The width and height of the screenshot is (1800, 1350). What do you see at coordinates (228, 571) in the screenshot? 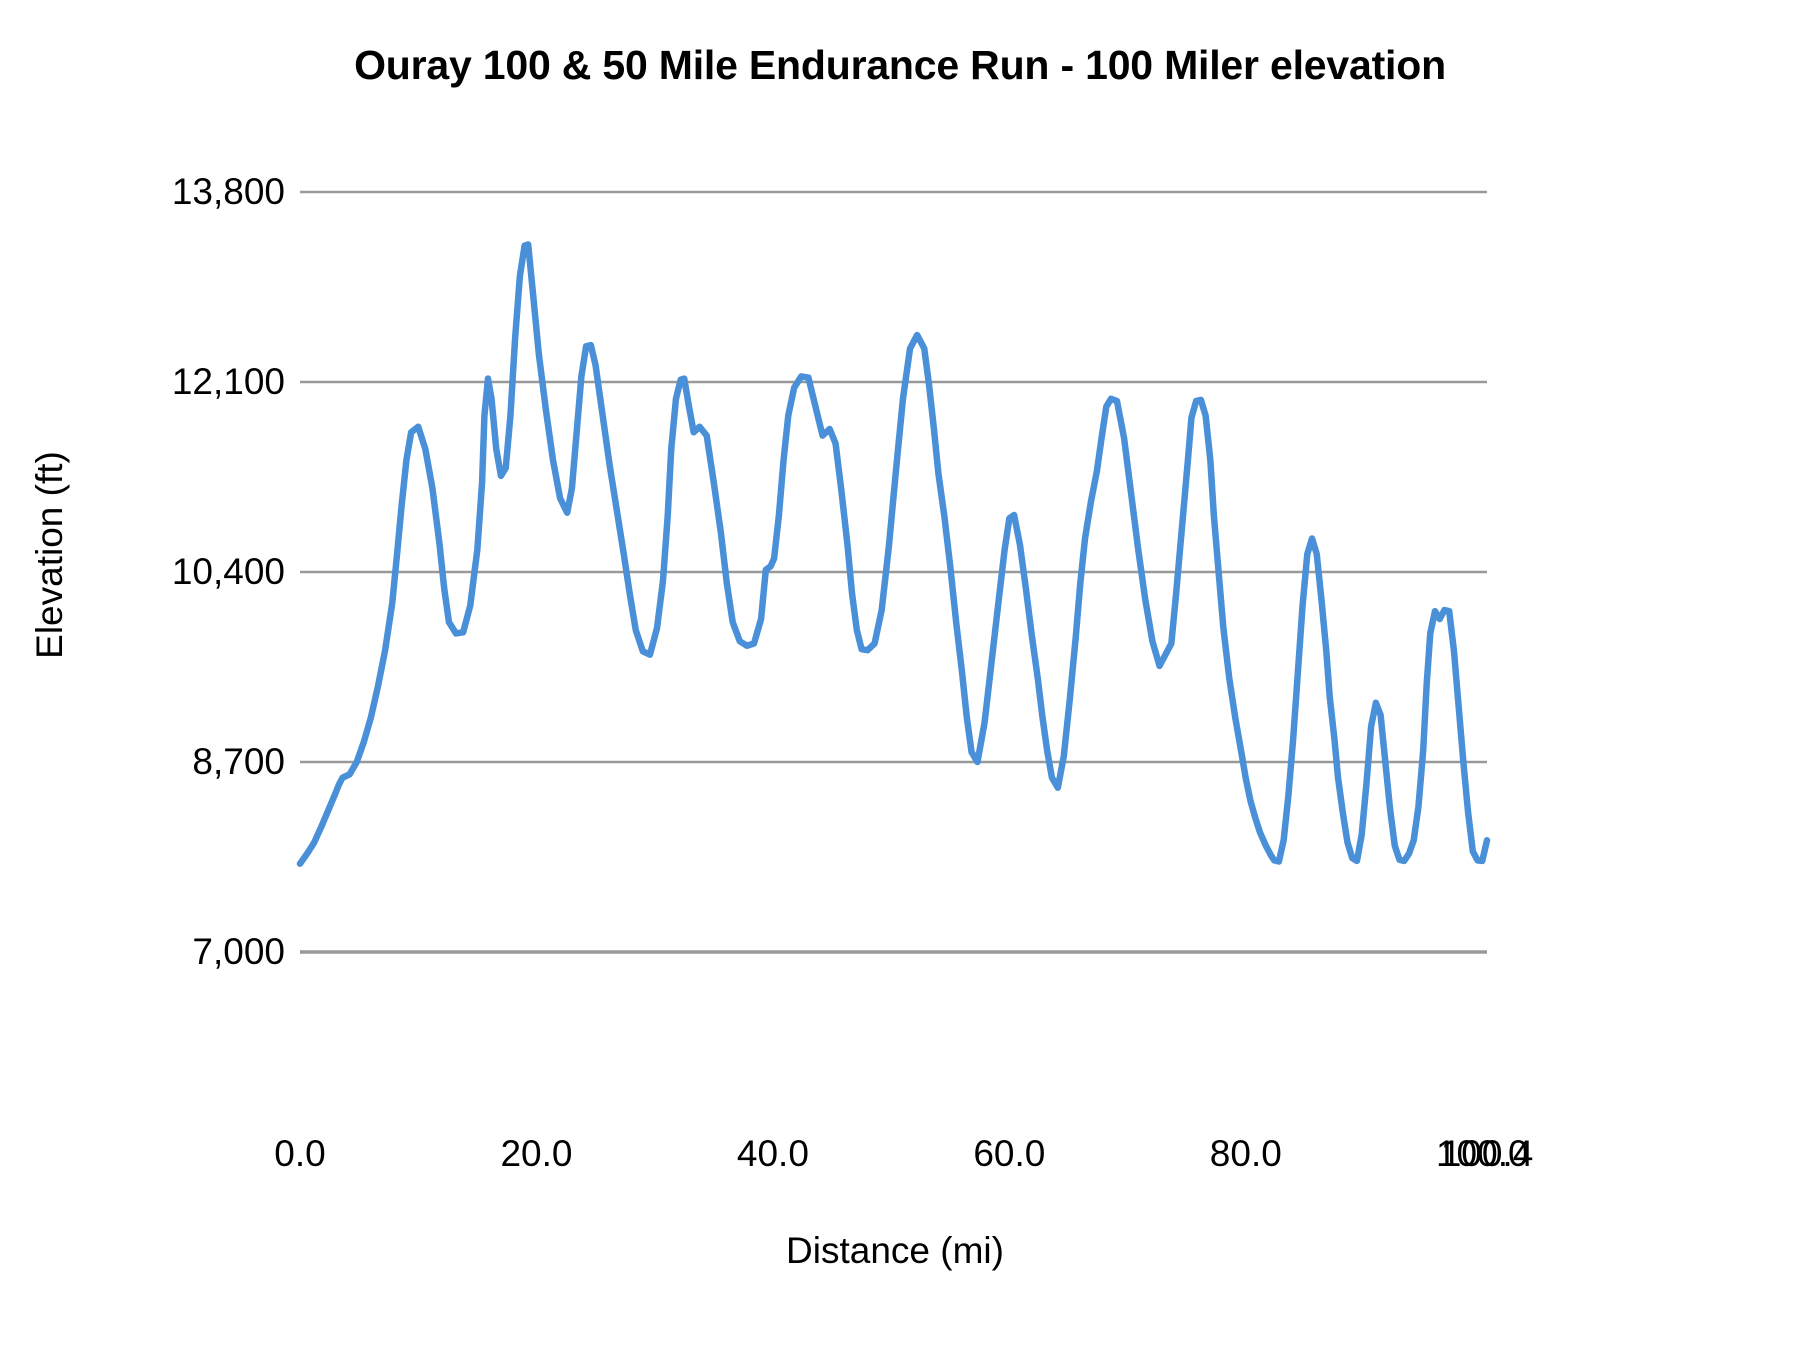
I see `y-tick-label: 10,400` at bounding box center [228, 571].